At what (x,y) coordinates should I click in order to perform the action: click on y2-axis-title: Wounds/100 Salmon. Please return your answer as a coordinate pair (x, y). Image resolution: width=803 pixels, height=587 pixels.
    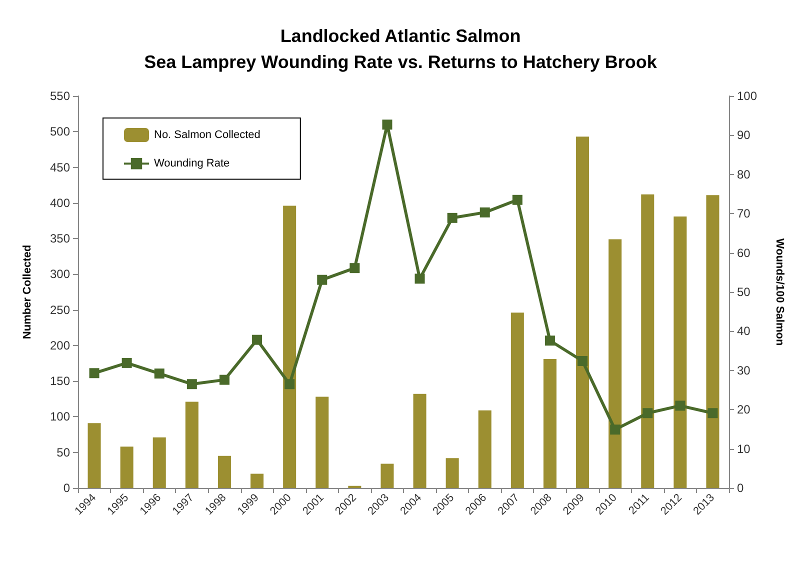
    Looking at the image, I should click on (780, 292).